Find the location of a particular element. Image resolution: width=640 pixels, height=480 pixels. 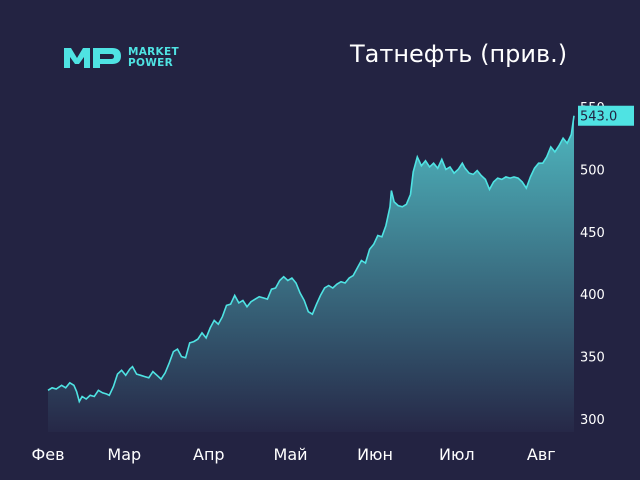

y-tick-label: 350 is located at coordinates (592, 358).